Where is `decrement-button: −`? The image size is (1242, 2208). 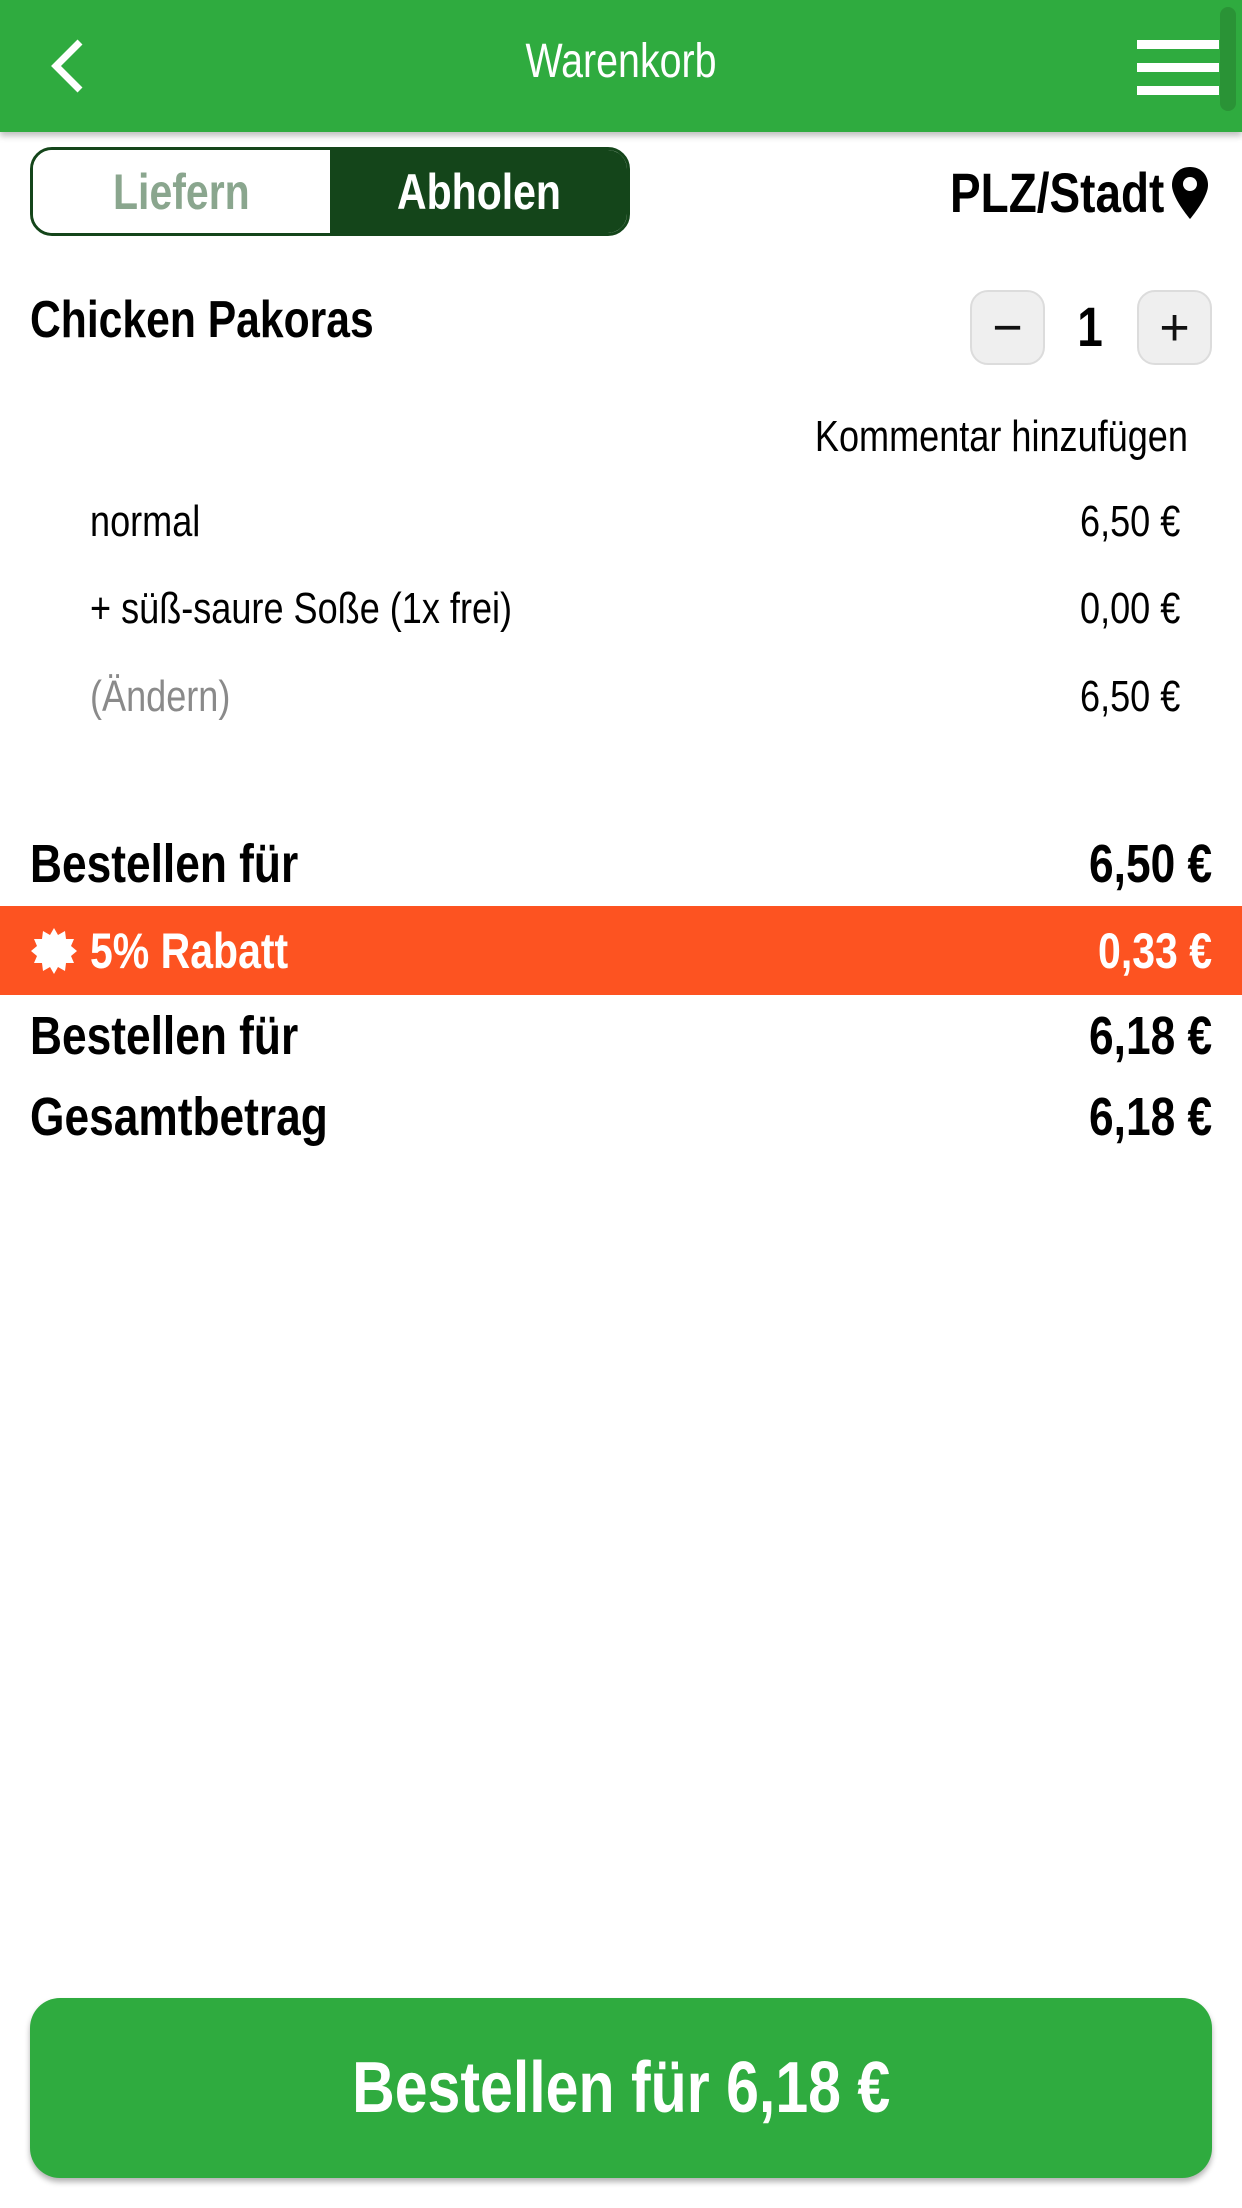
decrement-button: − is located at coordinates (1007, 327).